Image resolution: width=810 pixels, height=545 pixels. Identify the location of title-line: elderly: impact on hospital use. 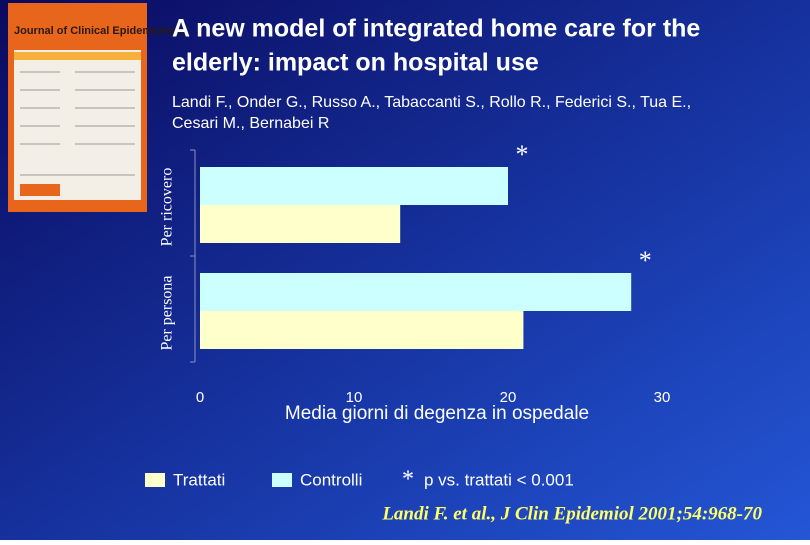
(355, 63).